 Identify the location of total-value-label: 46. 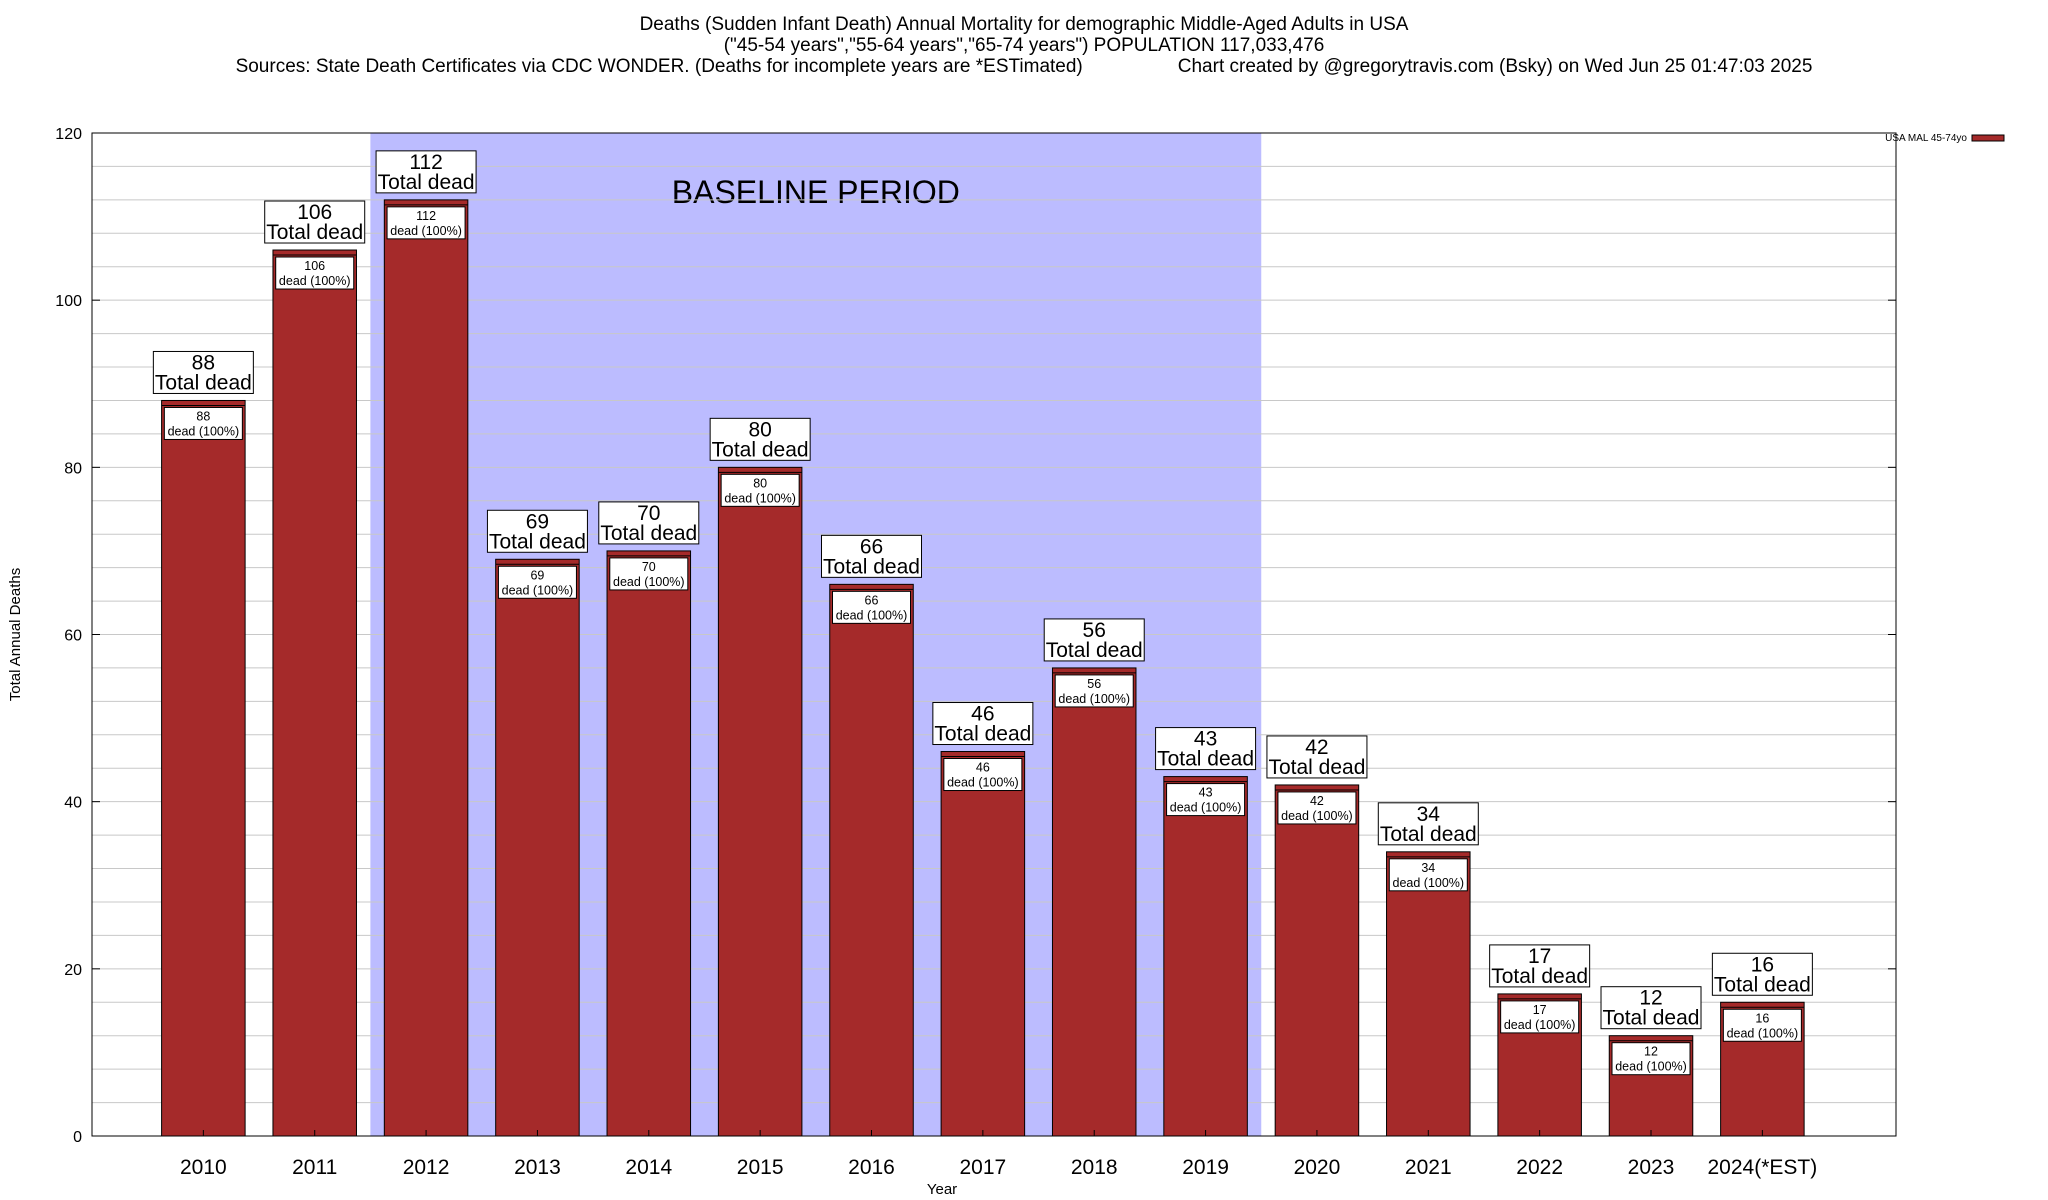
(982, 714).